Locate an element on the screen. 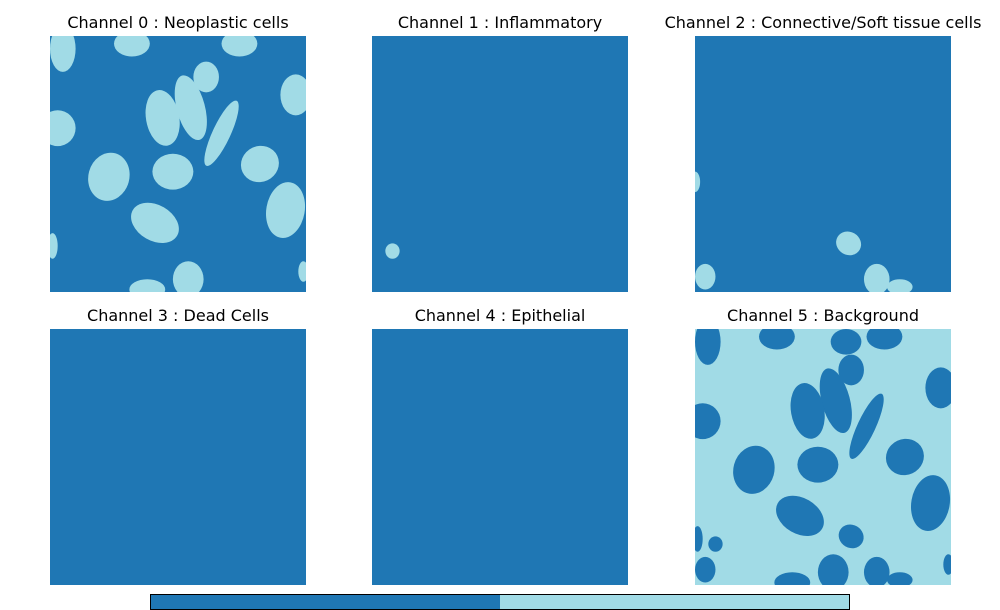 The image size is (1000, 610). panel-title-channel-1: Channel 1 : Inflammatory is located at coordinates (500, 22).